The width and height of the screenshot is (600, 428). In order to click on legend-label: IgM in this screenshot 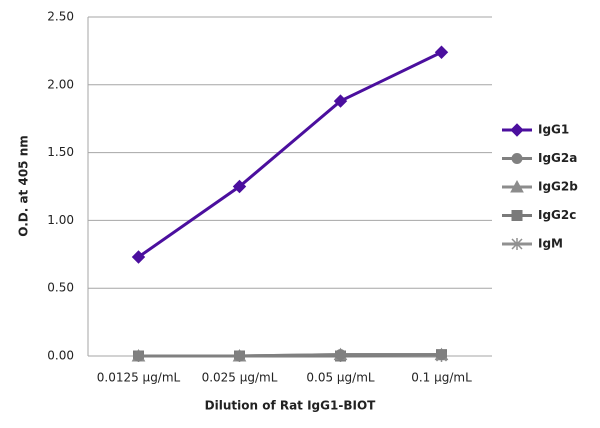, I will do `click(550, 244)`.